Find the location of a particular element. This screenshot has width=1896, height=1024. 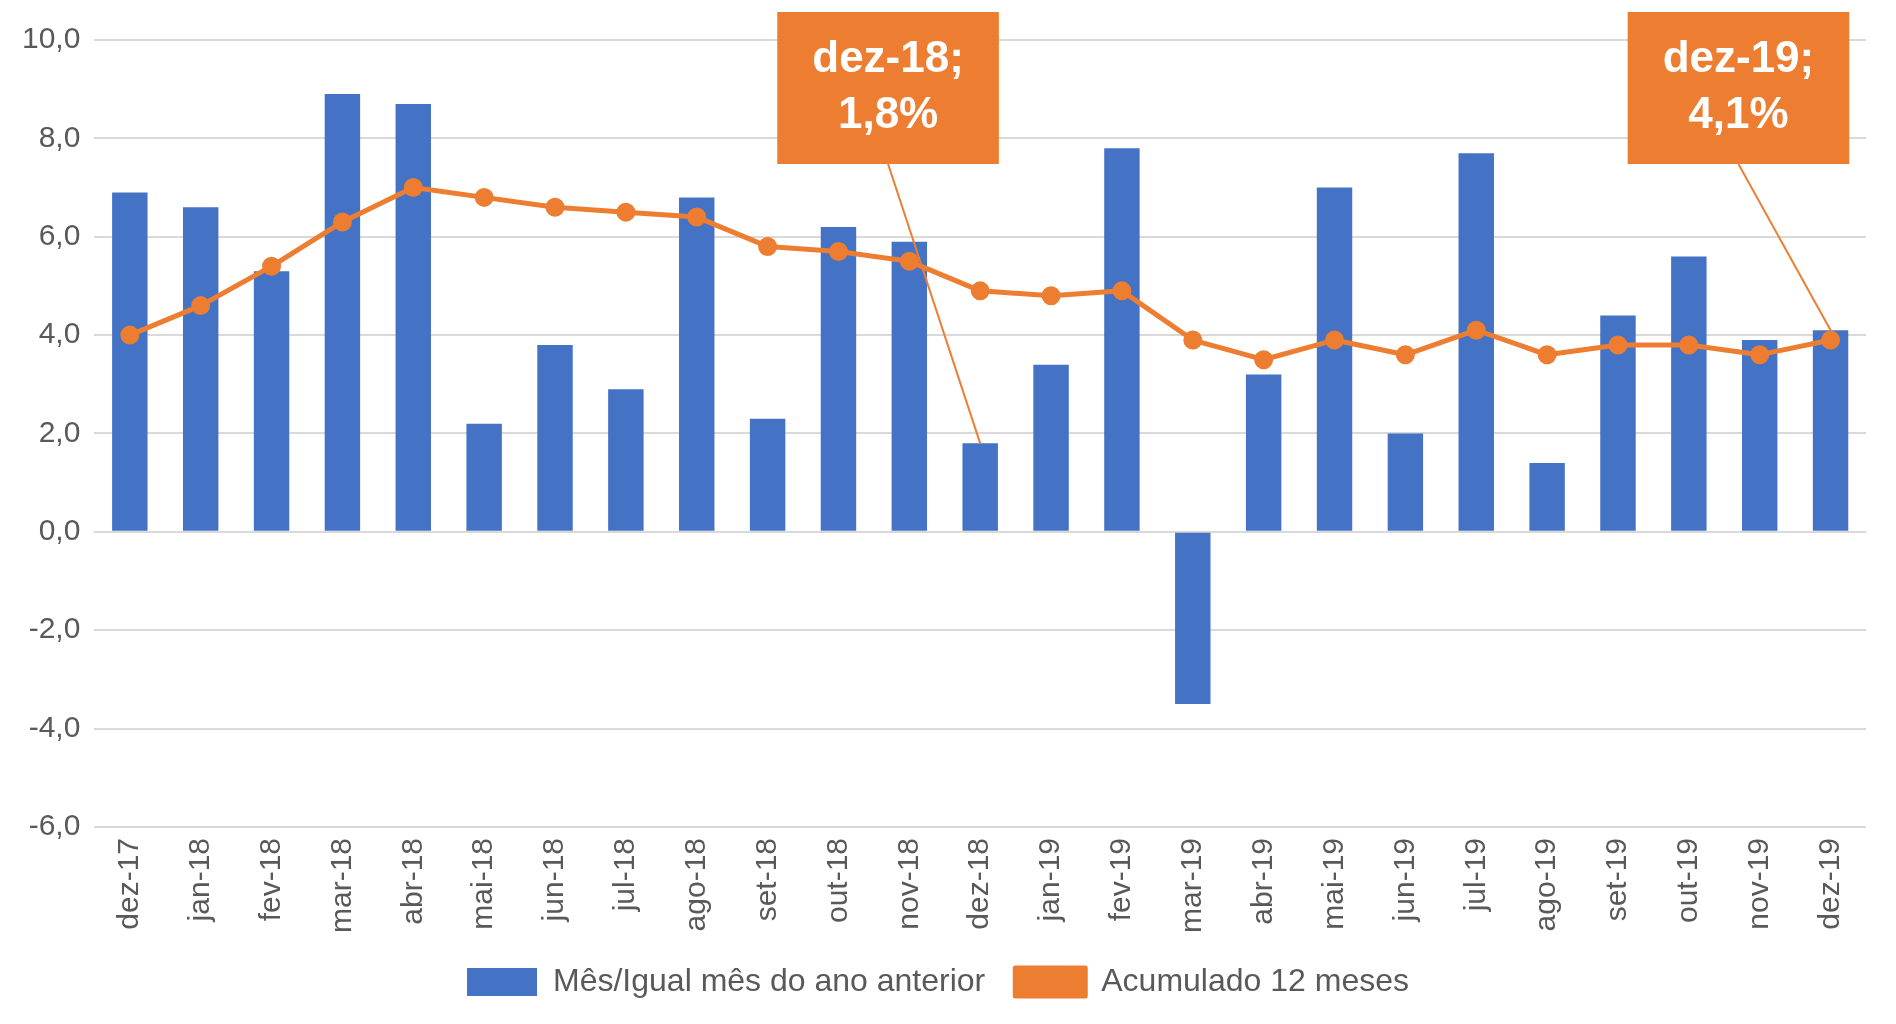

x-tick-label: jun-19 is located at coordinates (1403, 880).